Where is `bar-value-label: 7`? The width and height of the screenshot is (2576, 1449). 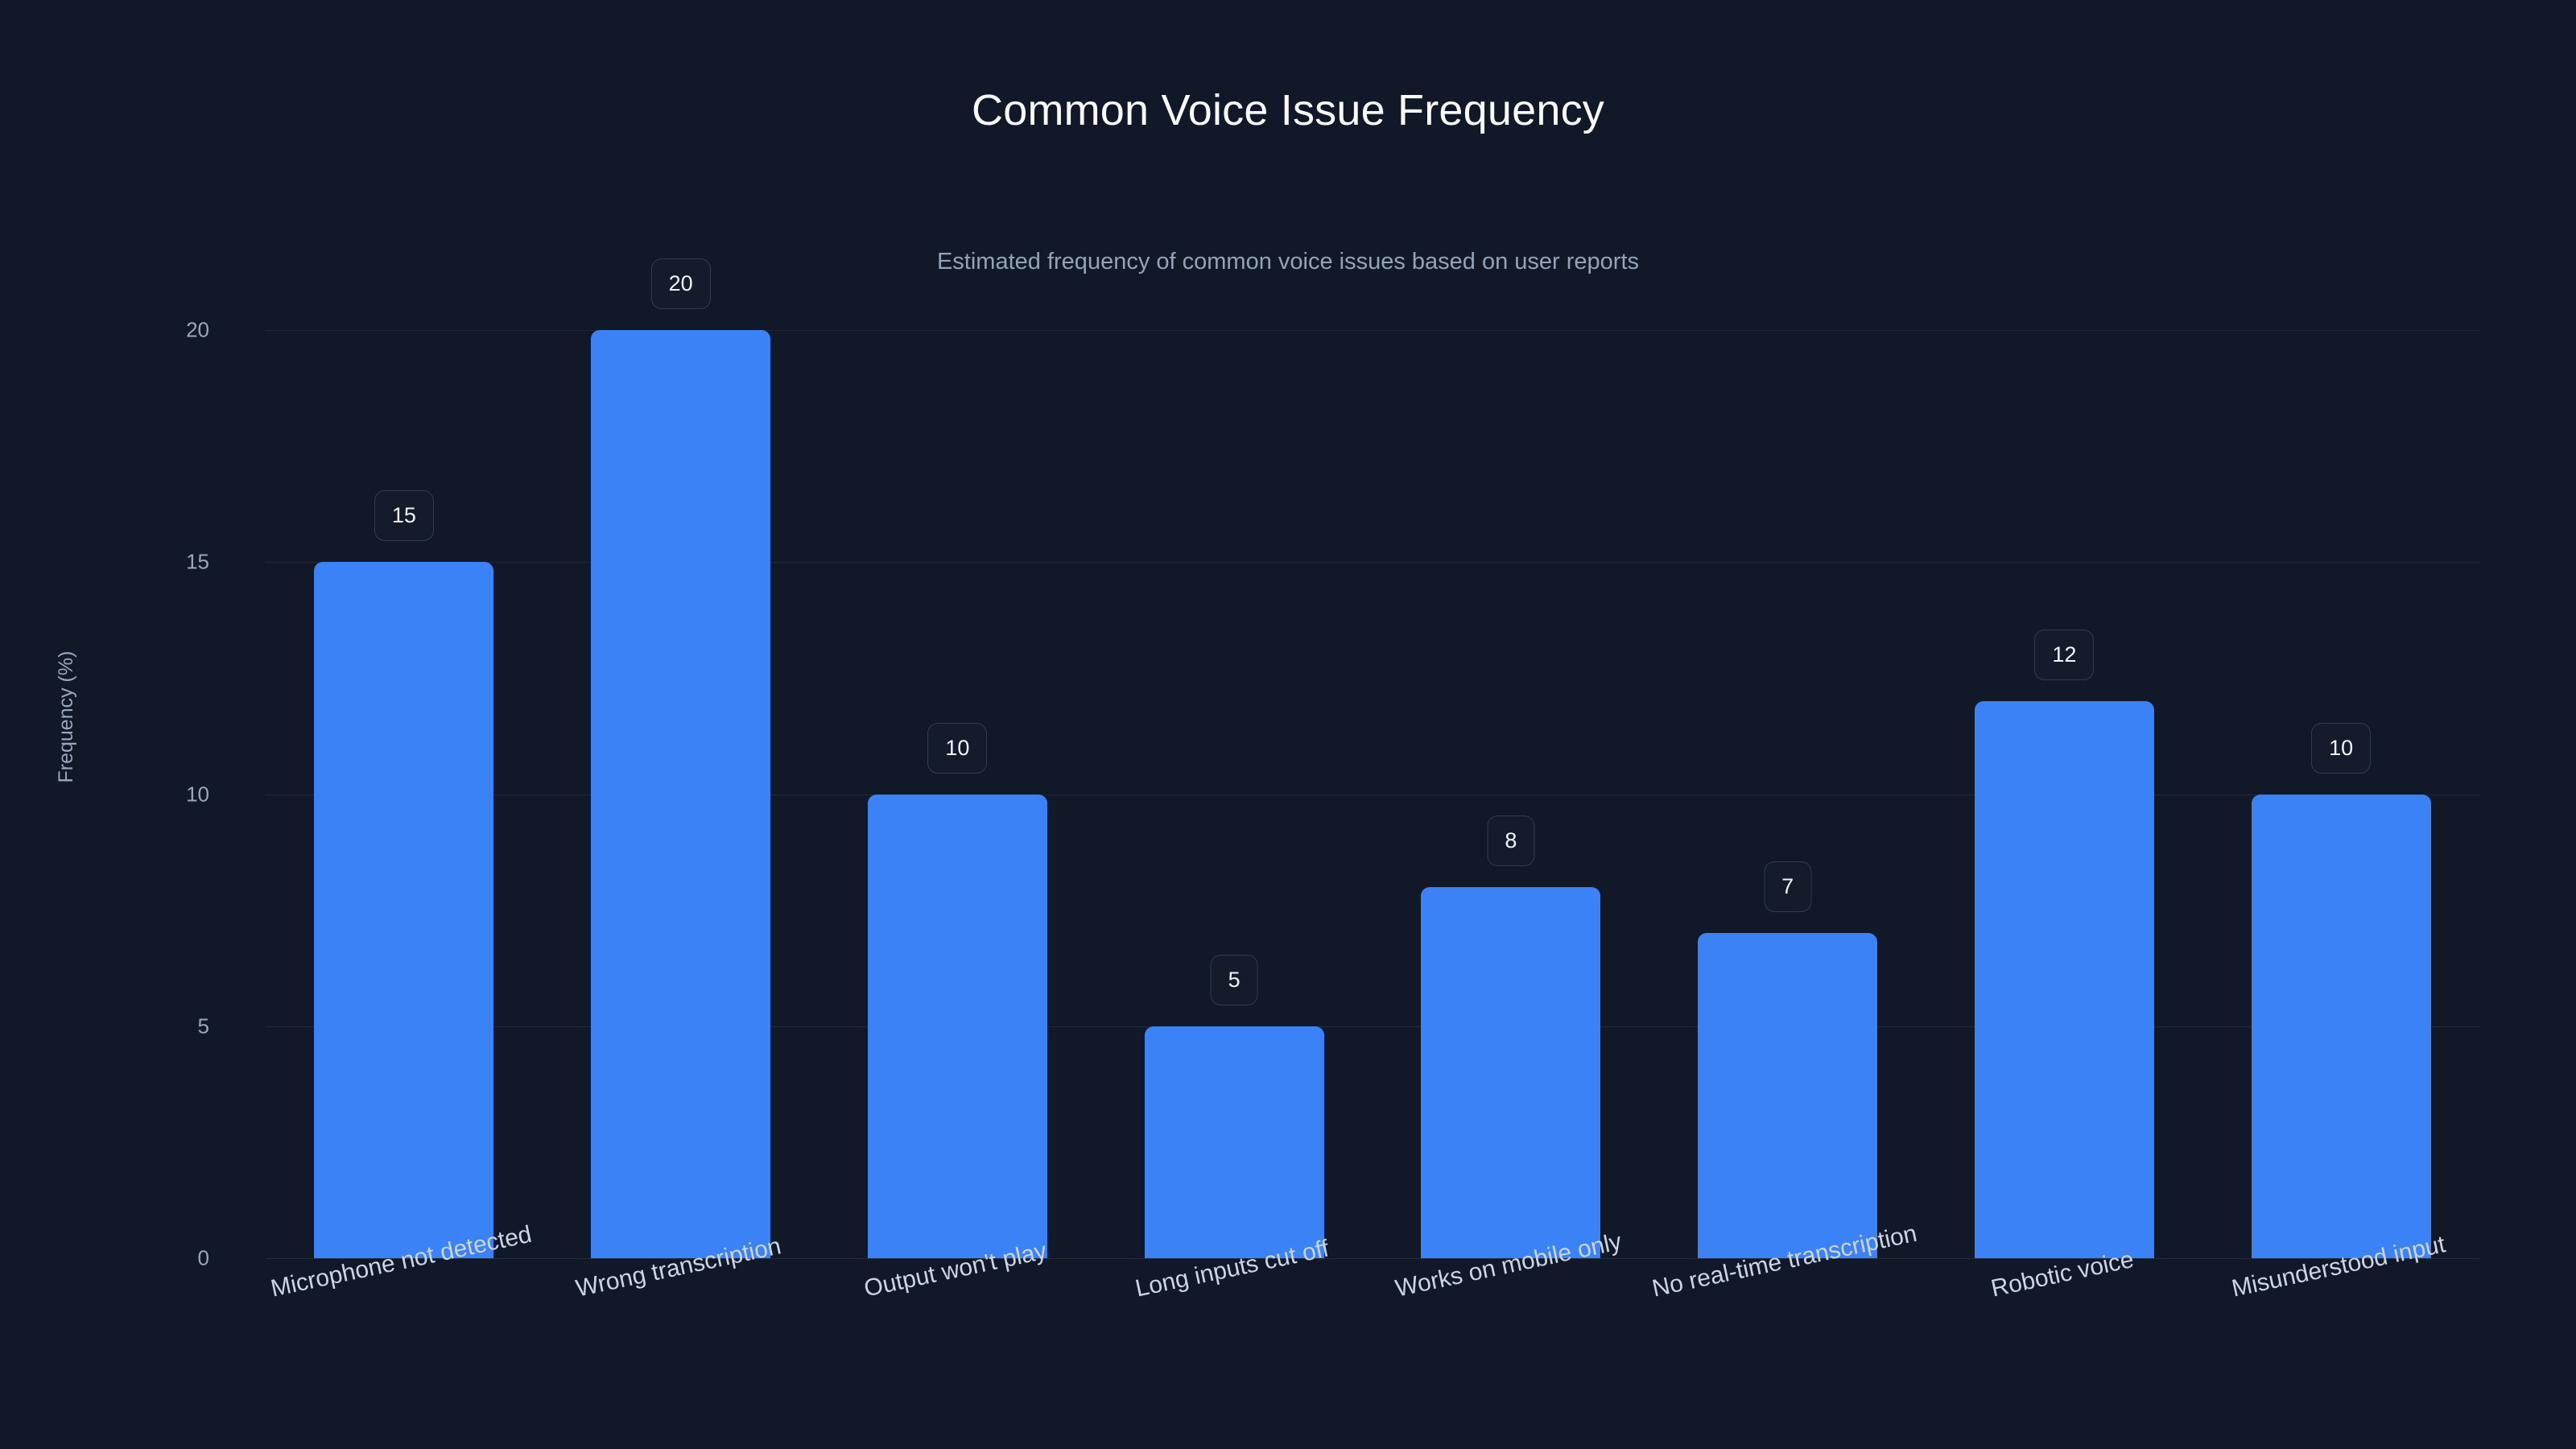
bar-value-label: 7 is located at coordinates (1788, 887).